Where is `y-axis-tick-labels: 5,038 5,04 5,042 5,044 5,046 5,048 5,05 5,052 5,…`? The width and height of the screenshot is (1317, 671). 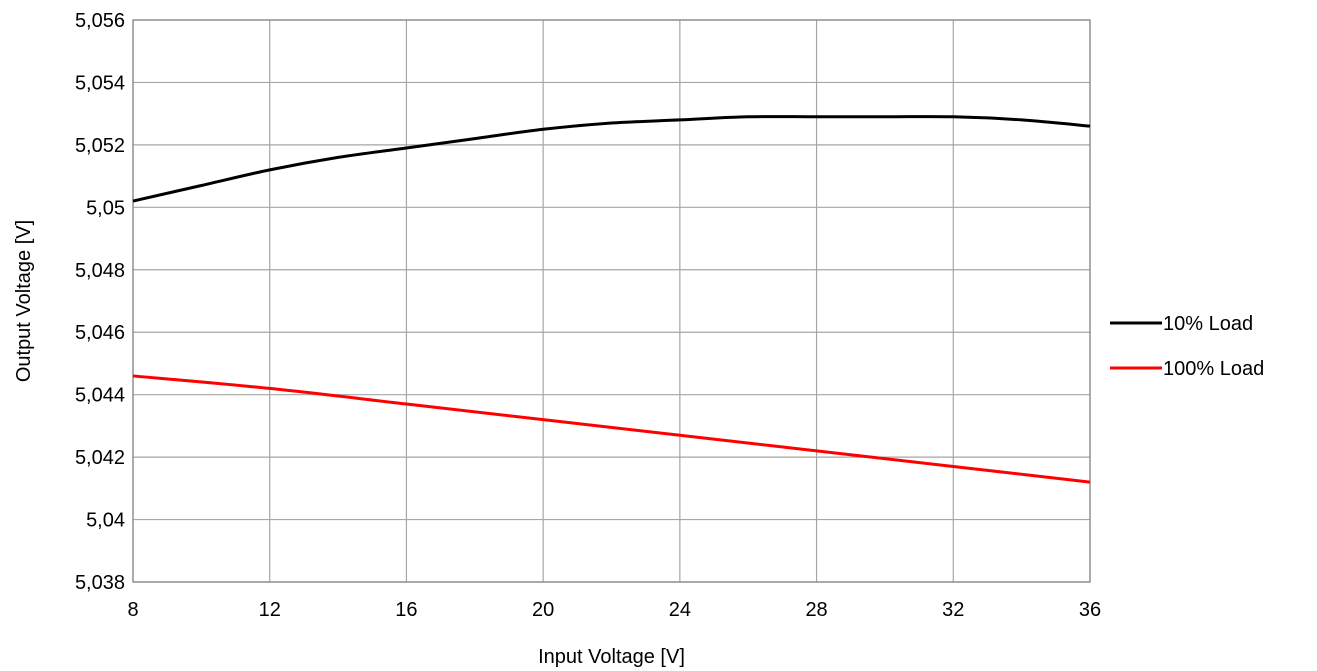
y-axis-tick-labels: 5,038 5,04 5,042 5,044 5,046 5,048 5,05 5,052 5,… is located at coordinates (100, 302).